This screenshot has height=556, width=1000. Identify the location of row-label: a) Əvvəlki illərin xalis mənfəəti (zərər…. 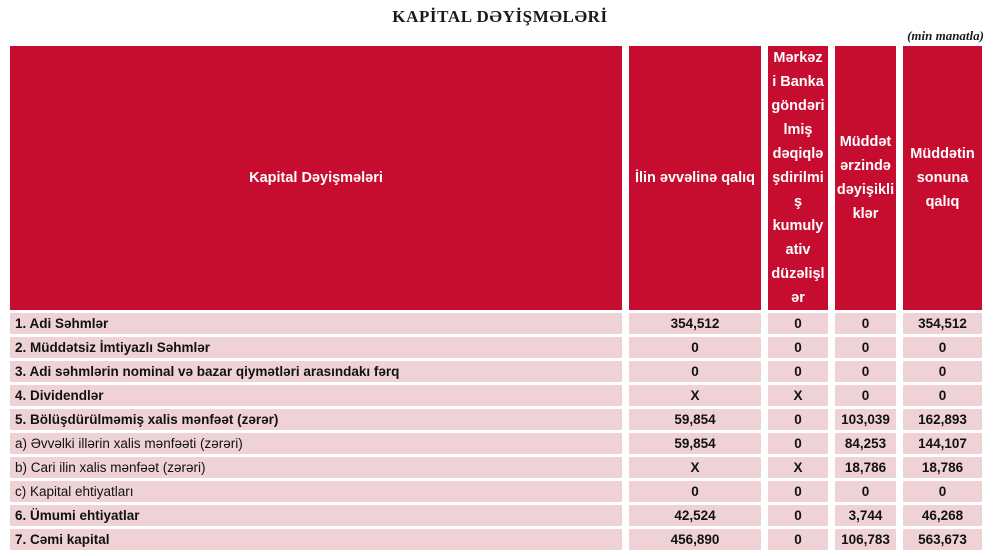
(316, 443).